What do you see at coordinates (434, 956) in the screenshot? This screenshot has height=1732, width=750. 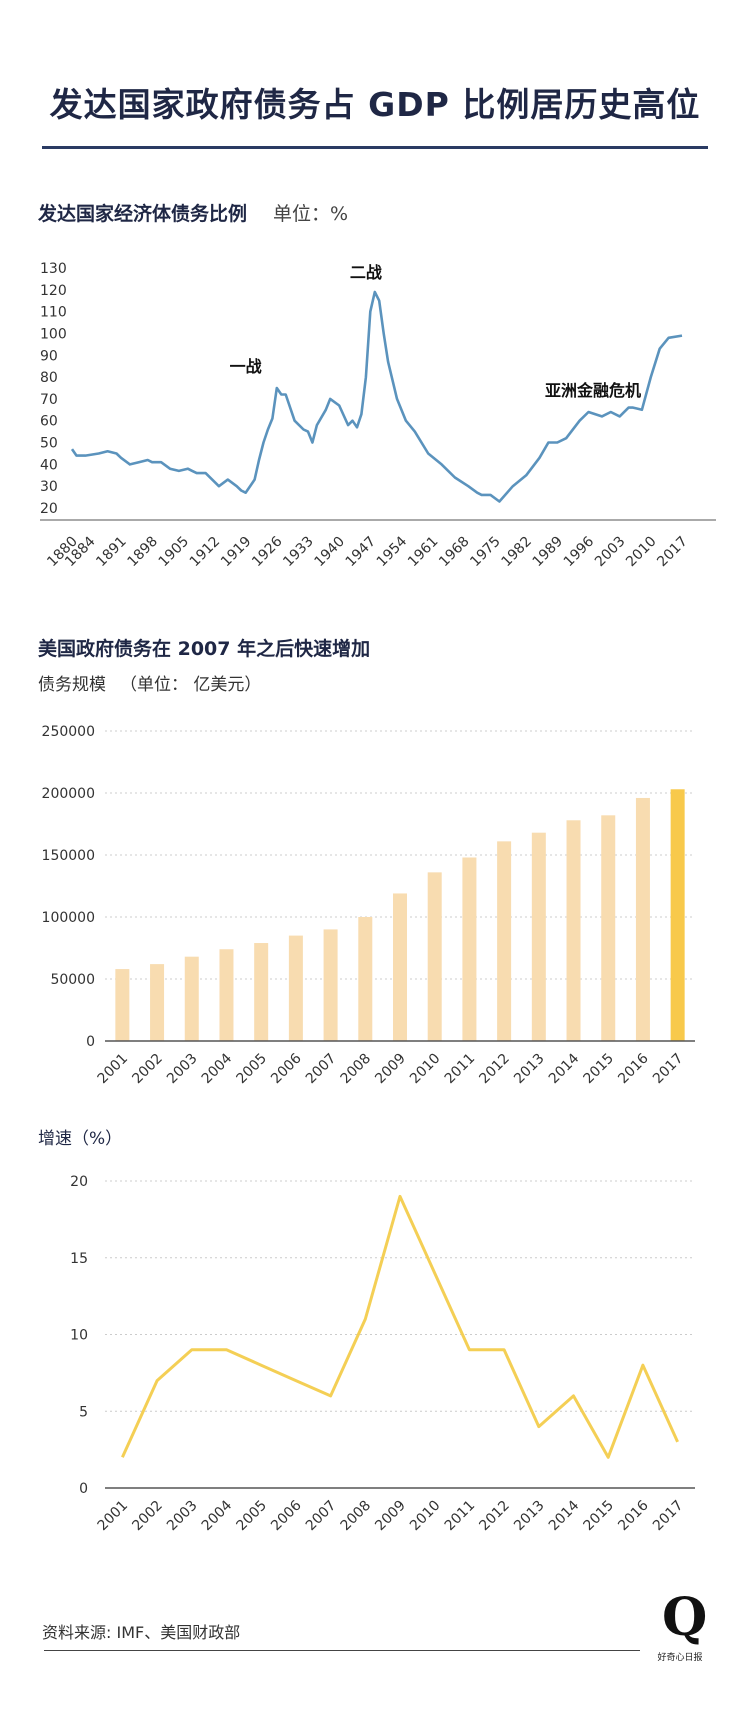 I see `bar-2010` at bounding box center [434, 956].